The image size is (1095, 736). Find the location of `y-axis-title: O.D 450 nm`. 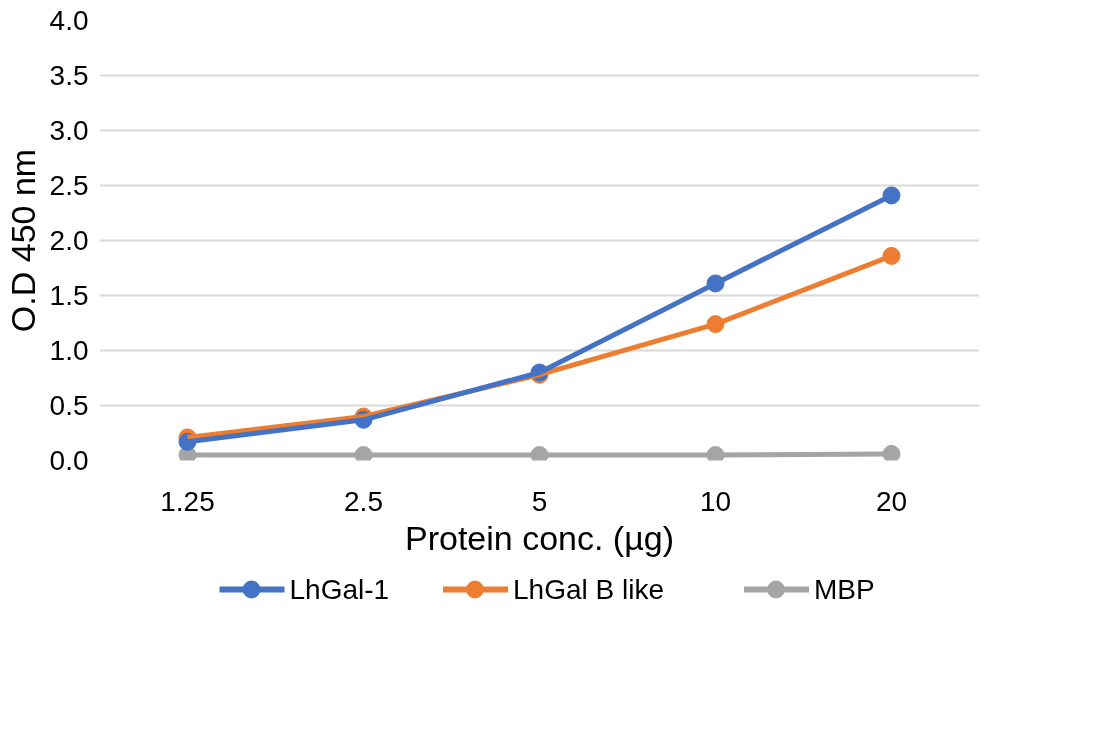

y-axis-title: O.D 450 nm is located at coordinates (22, 240).